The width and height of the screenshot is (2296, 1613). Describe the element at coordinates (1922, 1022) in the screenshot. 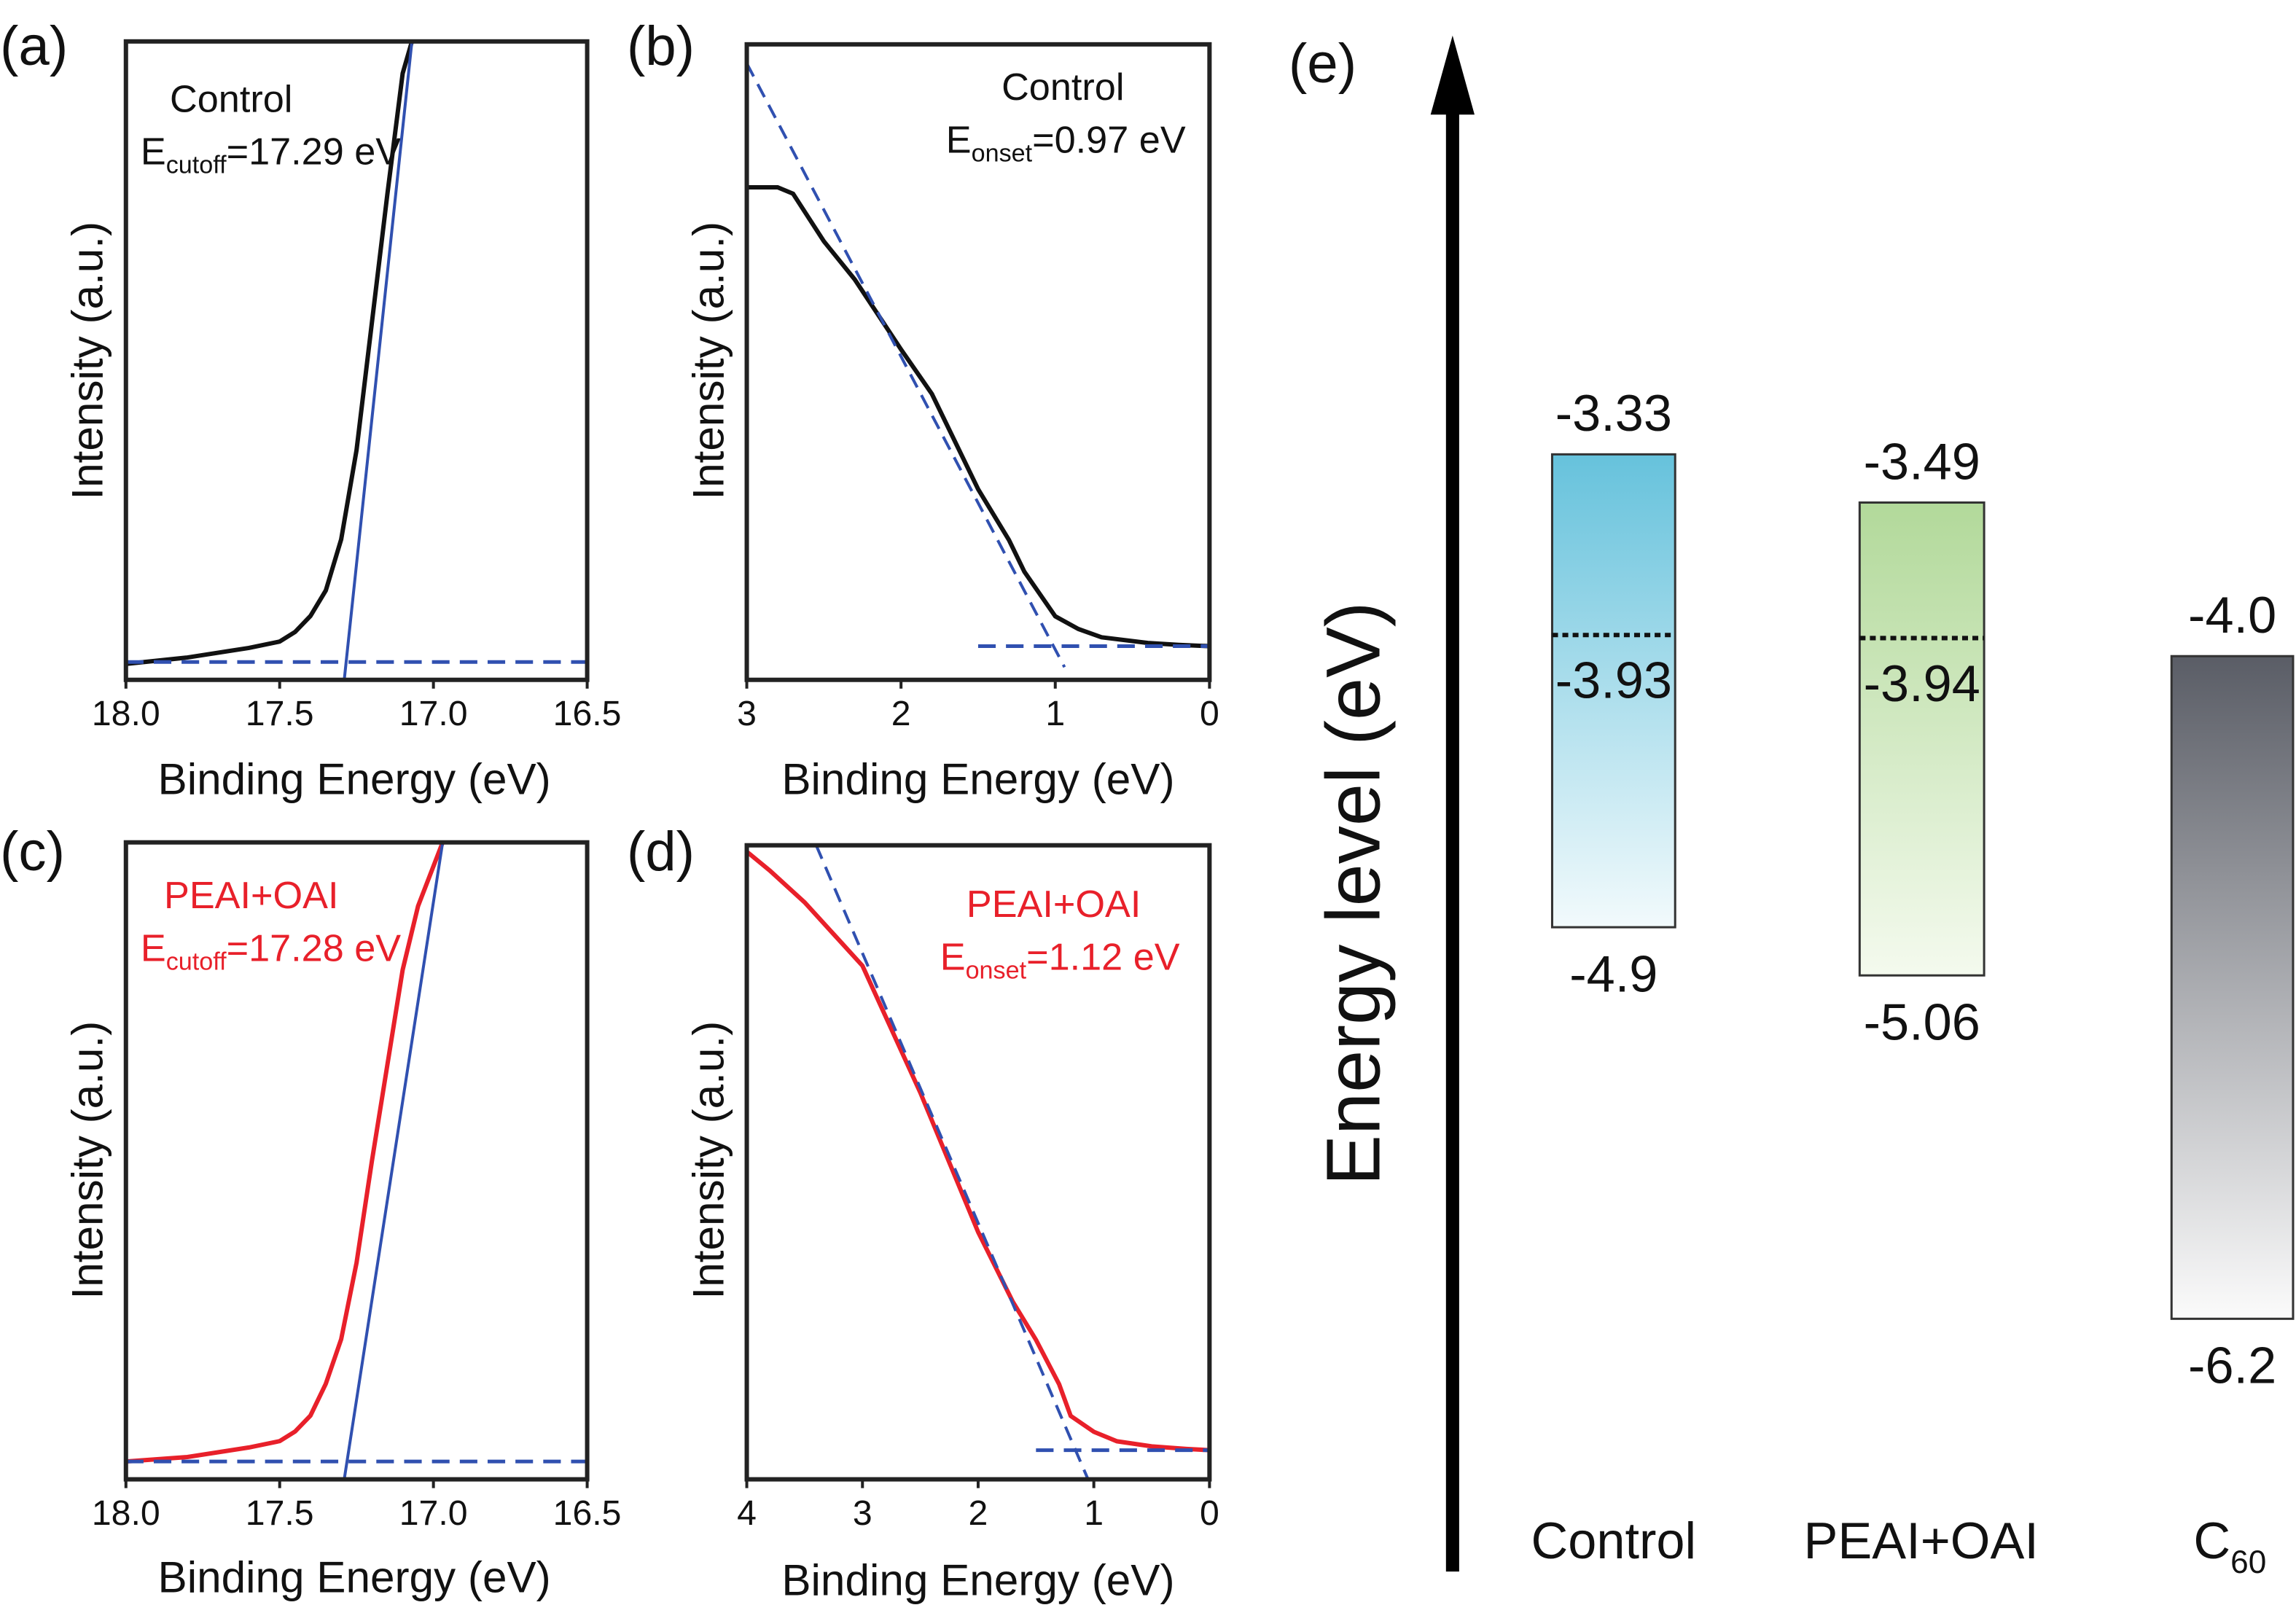

I see `bottom-level-label: -5.06` at that location.